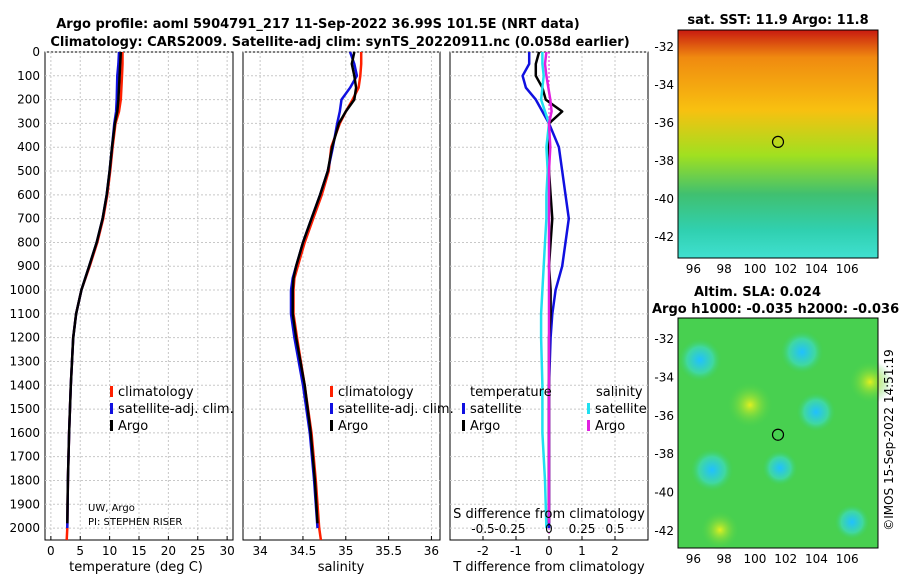  What do you see at coordinates (138, 551) in the screenshot?
I see `x-tick-label: 15` at bounding box center [138, 551].